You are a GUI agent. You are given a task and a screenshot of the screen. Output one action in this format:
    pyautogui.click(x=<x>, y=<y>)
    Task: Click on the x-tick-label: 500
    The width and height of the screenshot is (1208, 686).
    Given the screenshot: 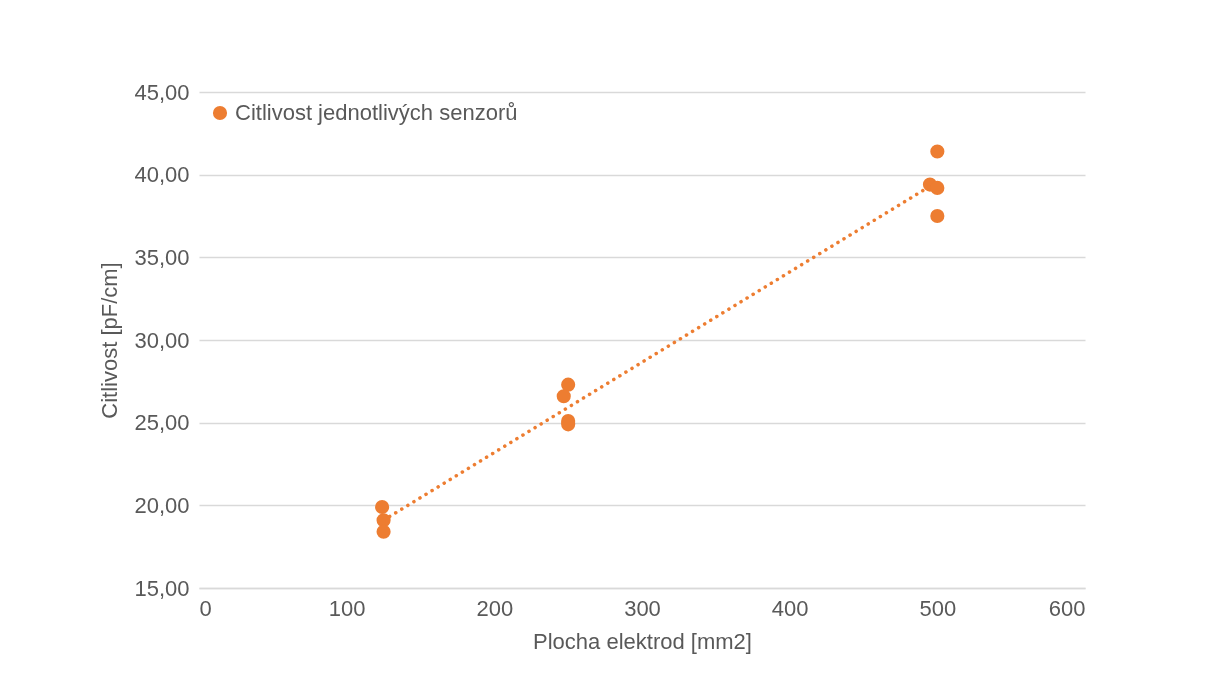 What is the action you would take?
    pyautogui.click(x=938, y=608)
    